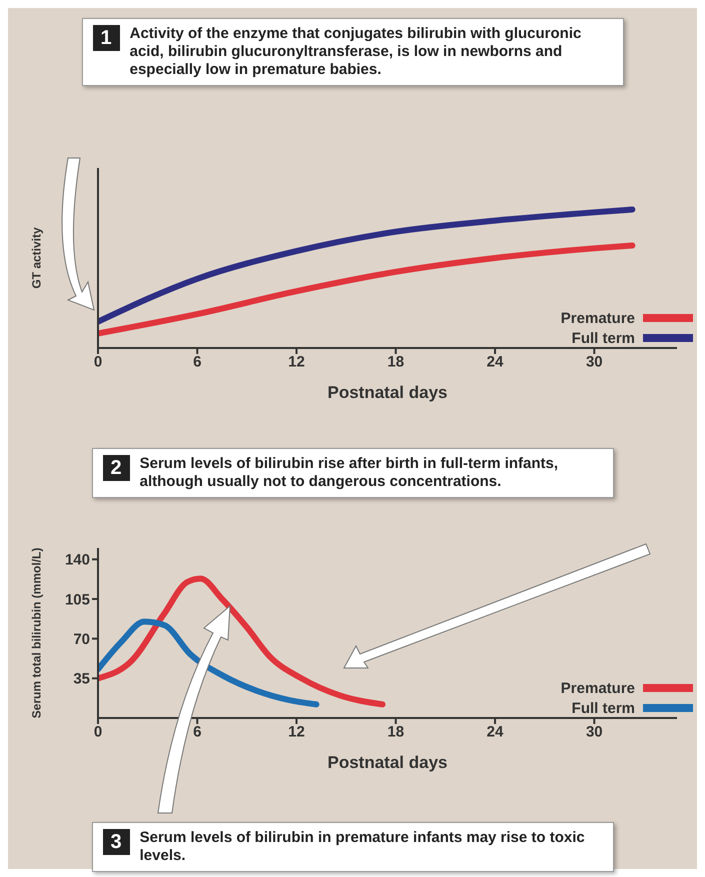  Describe the element at coordinates (77, 599) in the screenshot. I see `y-tick-label: 105` at that location.